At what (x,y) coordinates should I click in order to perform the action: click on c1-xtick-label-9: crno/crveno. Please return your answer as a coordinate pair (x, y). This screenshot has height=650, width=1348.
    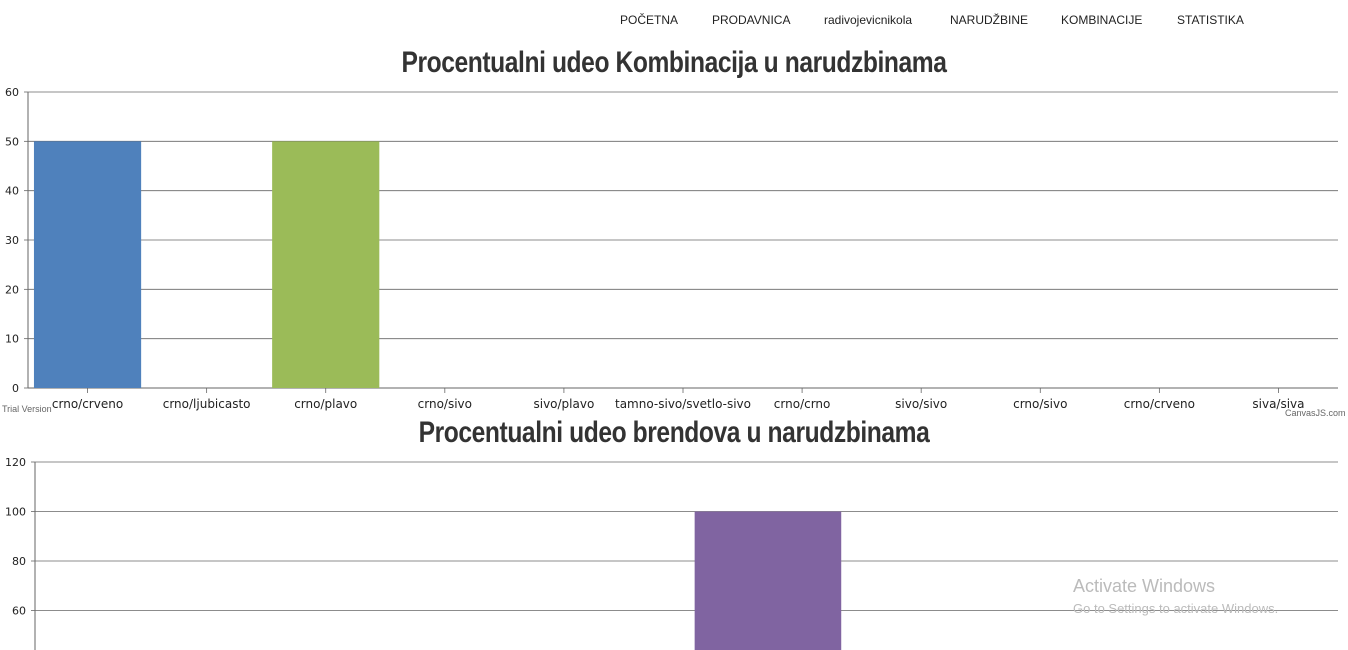
    Looking at the image, I should click on (1159, 404).